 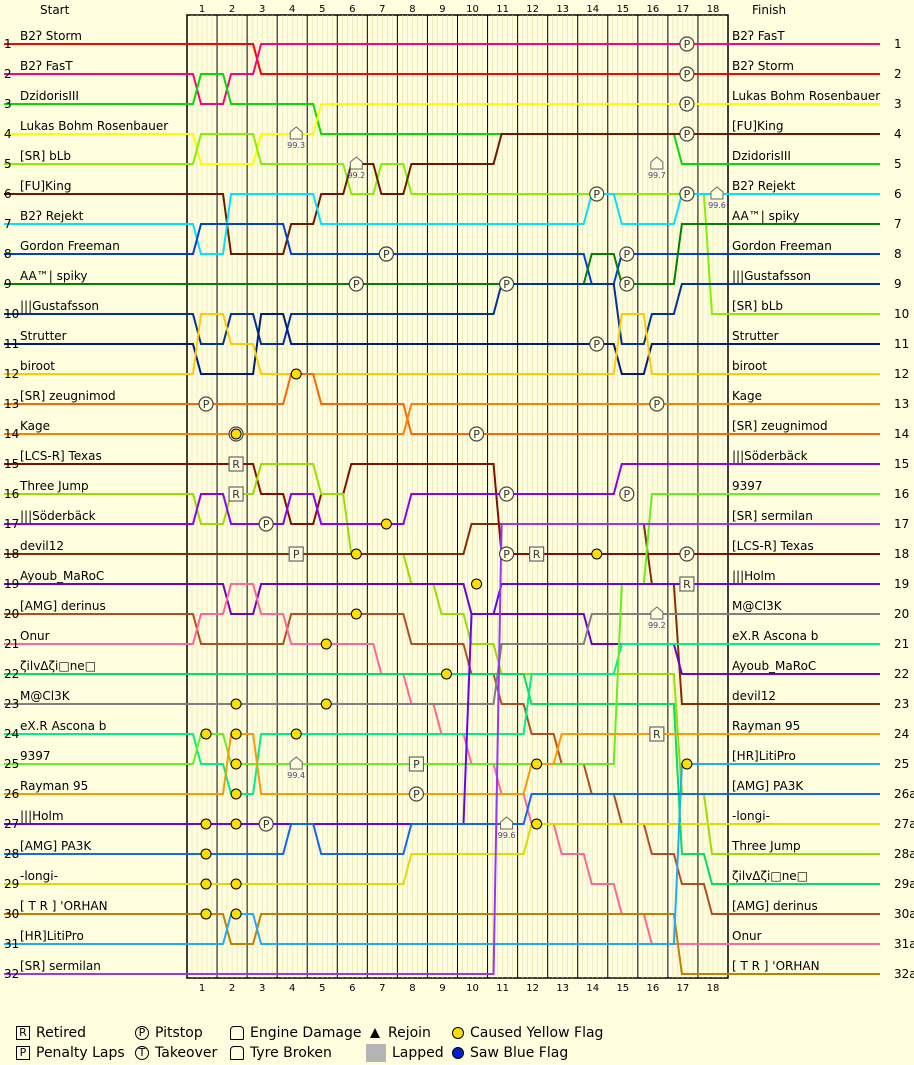 I want to click on penalty-marker-letter: P, so click(x=416, y=764).